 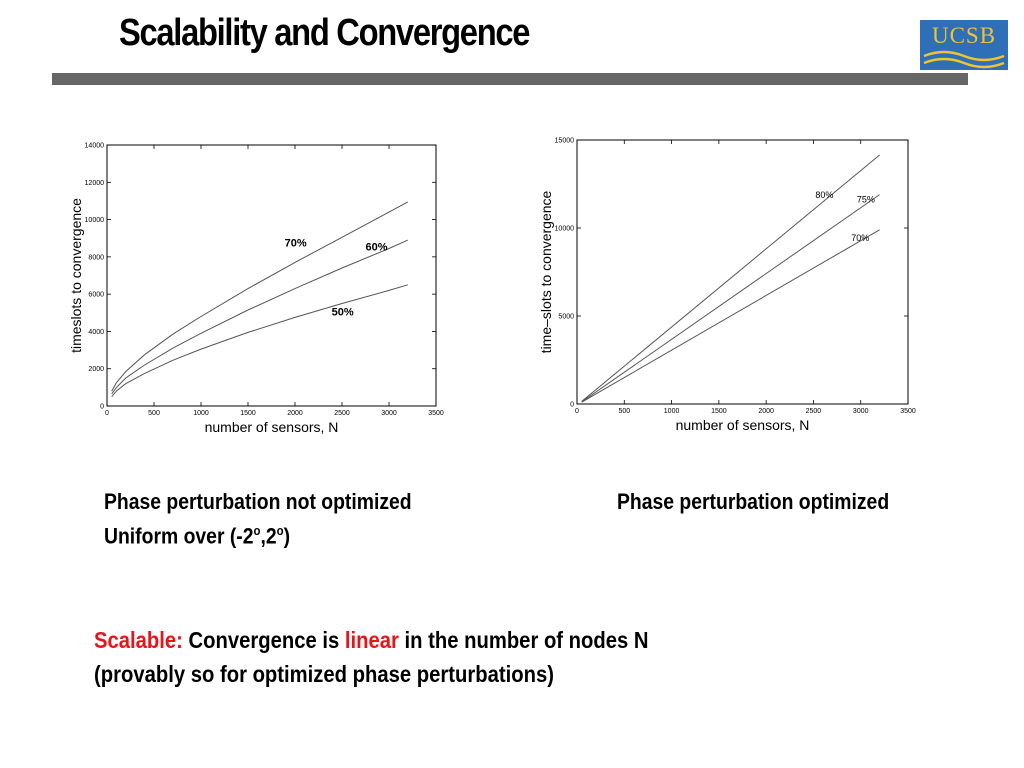 What do you see at coordinates (565, 141) in the screenshot?
I see `y-tick-label: 15000` at bounding box center [565, 141].